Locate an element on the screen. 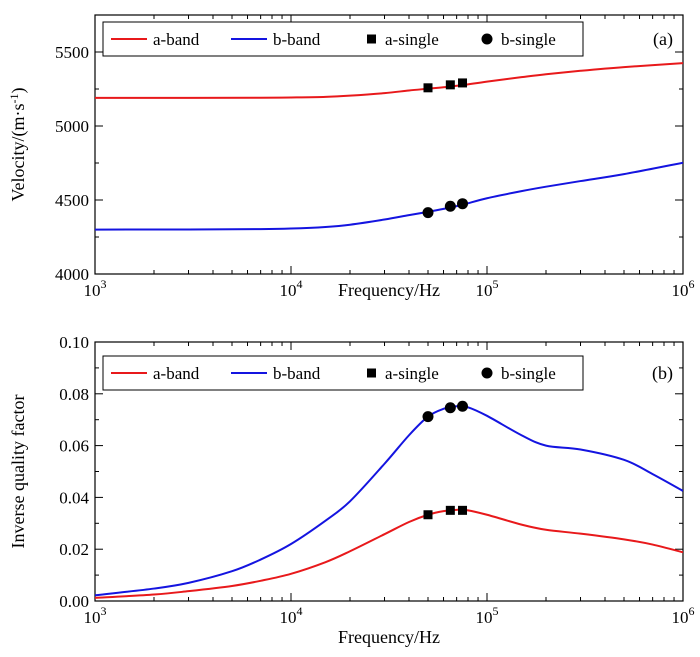 This screenshot has width=700, height=657. y-axis-title: Velocity/(m·s-1) is located at coordinates (18, 145).